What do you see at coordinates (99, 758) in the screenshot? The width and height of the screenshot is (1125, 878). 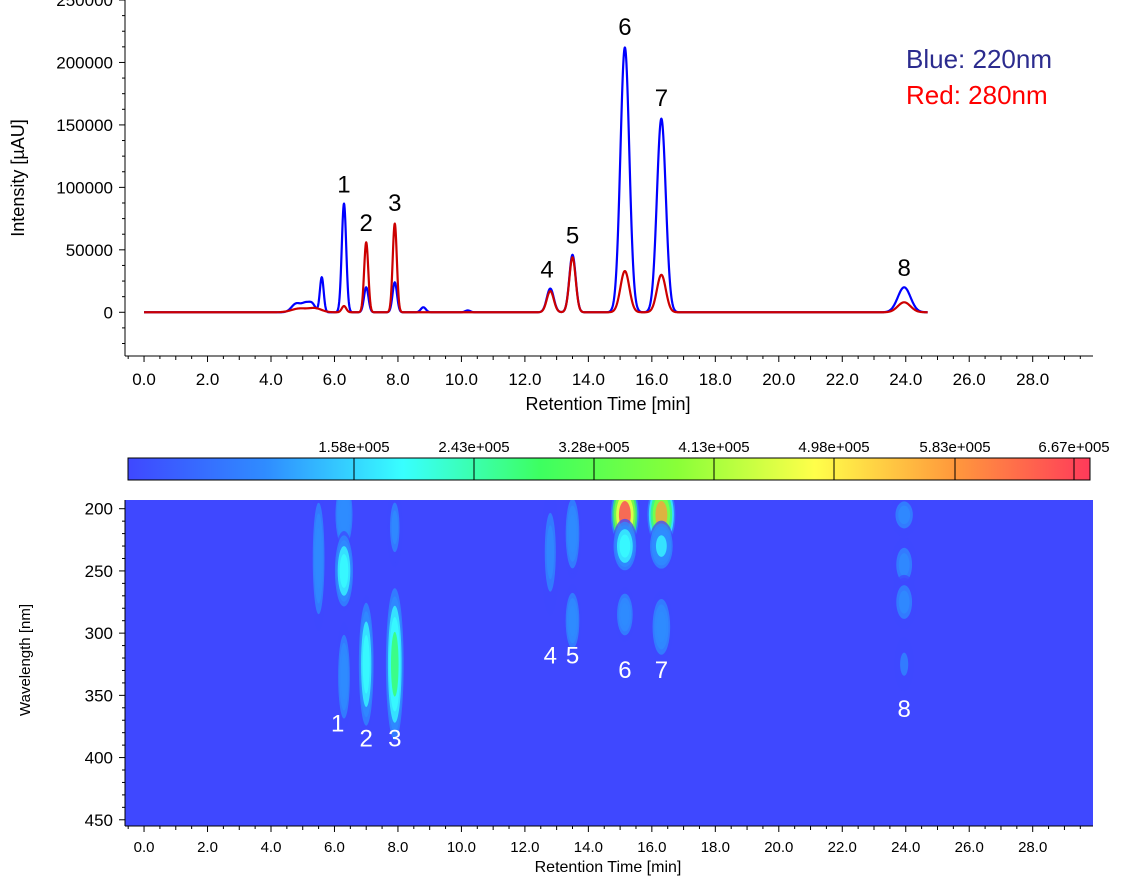 I see `heat-y-tick-label: 400` at bounding box center [99, 758].